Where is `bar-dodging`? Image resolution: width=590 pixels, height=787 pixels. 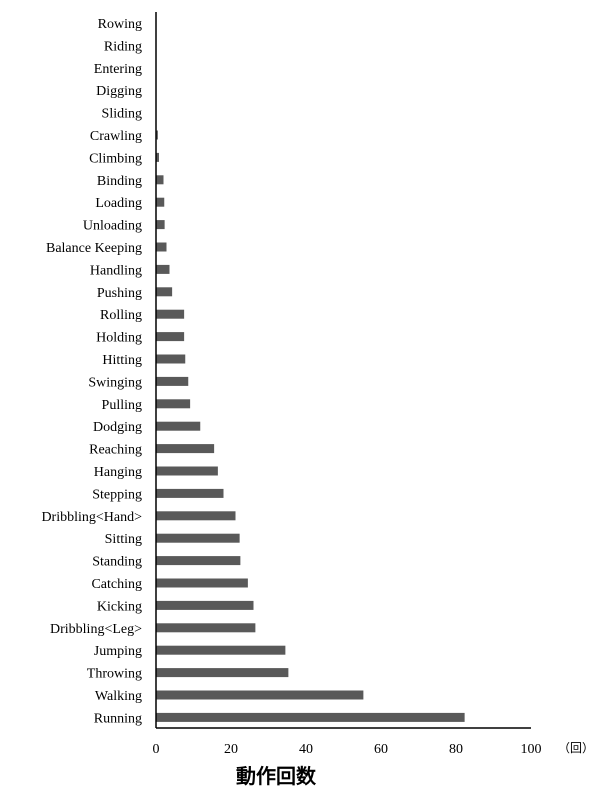
bar-dodging is located at coordinates (178, 426).